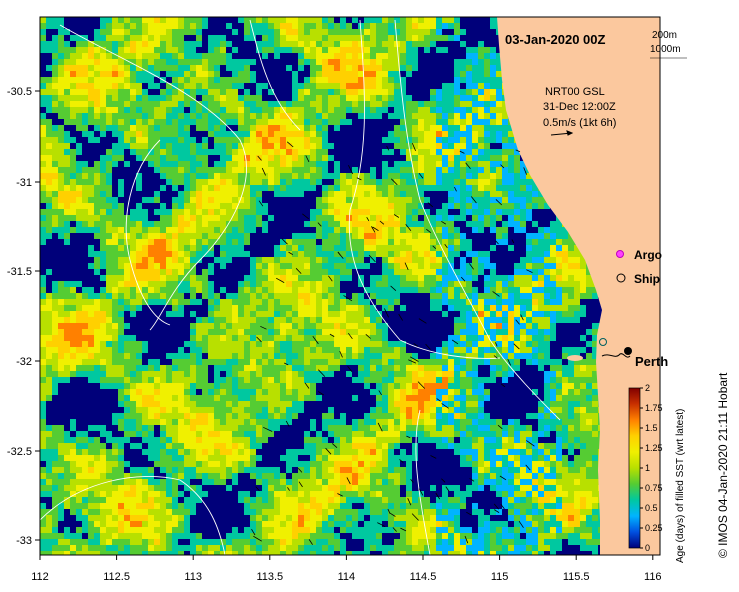 The width and height of the screenshot is (739, 592). Describe the element at coordinates (40, 577) in the screenshot. I see `x-tick-label: 112` at that location.